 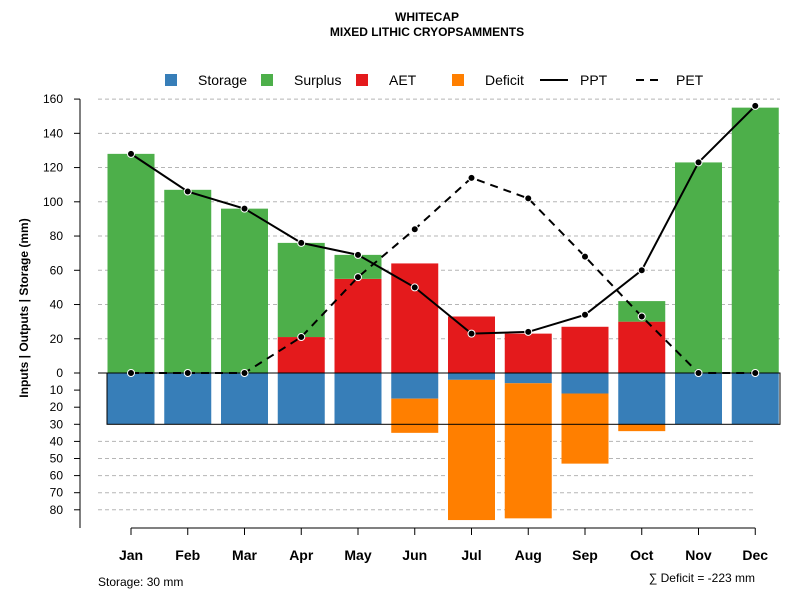 I want to click on point-pet-may, so click(x=358, y=277).